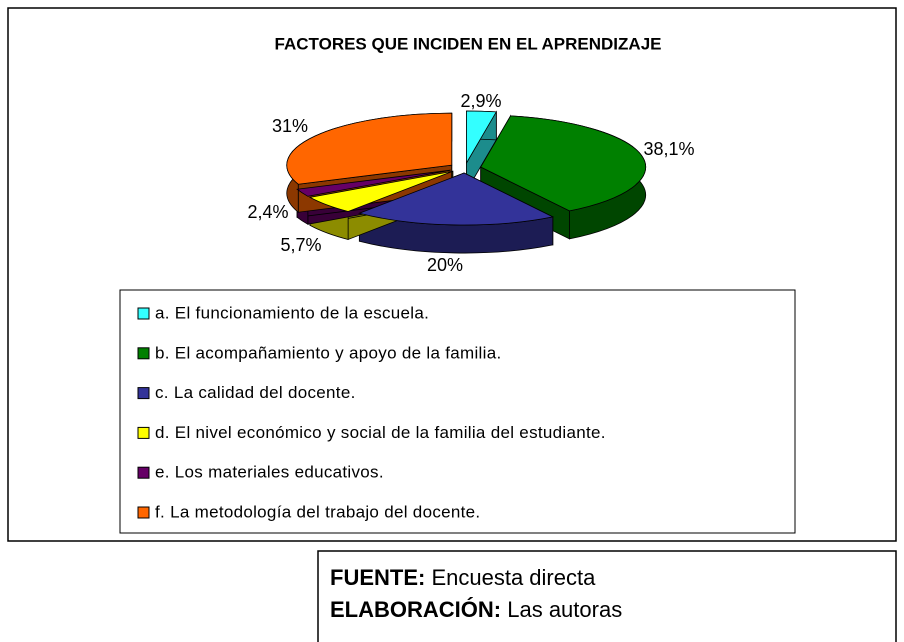 Image resolution: width=904 pixels, height=642 pixels. What do you see at coordinates (480, 101) in the screenshot?
I see `data-label: 2,9%` at bounding box center [480, 101].